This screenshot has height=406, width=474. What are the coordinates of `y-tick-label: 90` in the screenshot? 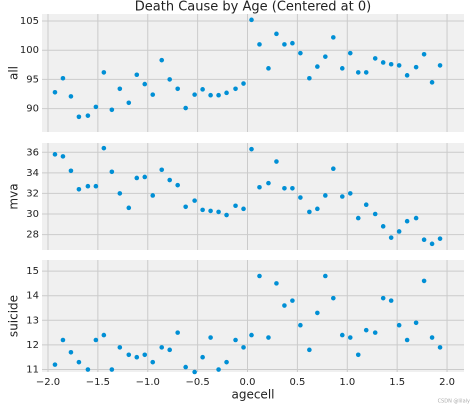 It's located at (32, 109).